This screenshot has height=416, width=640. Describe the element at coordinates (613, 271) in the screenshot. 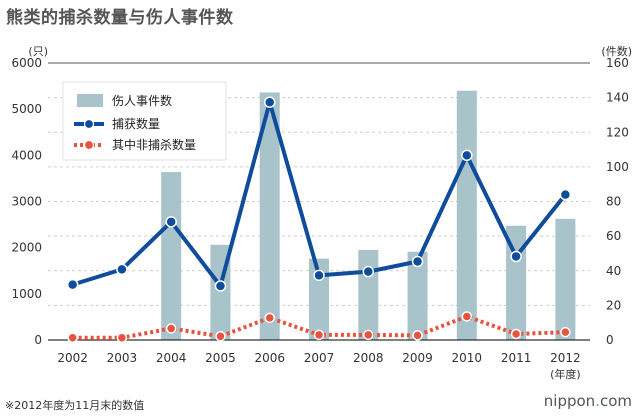

I see `right-tick-label: 40` at that location.